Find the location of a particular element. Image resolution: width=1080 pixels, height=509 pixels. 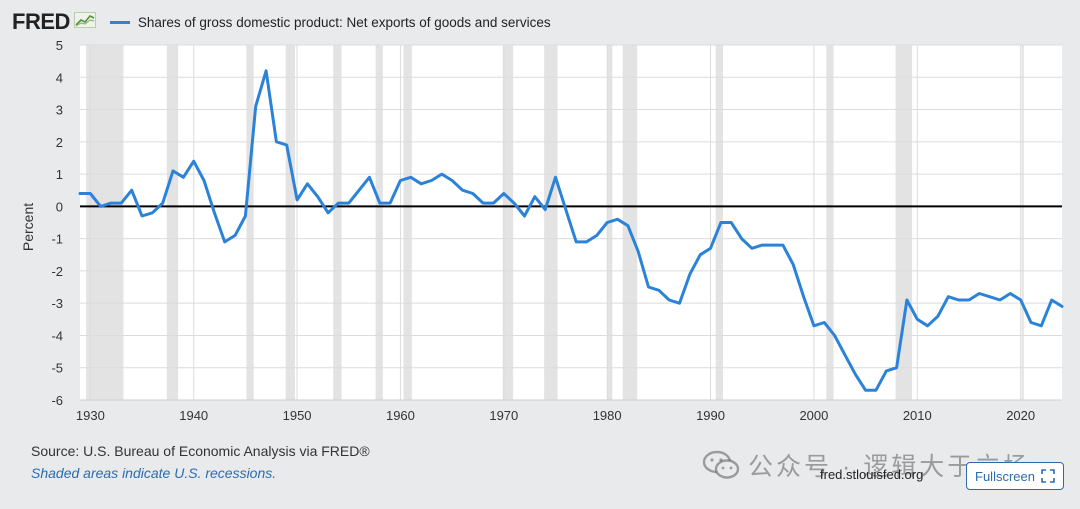

fullscreen-button: Fullscreen is located at coordinates (1015, 476).